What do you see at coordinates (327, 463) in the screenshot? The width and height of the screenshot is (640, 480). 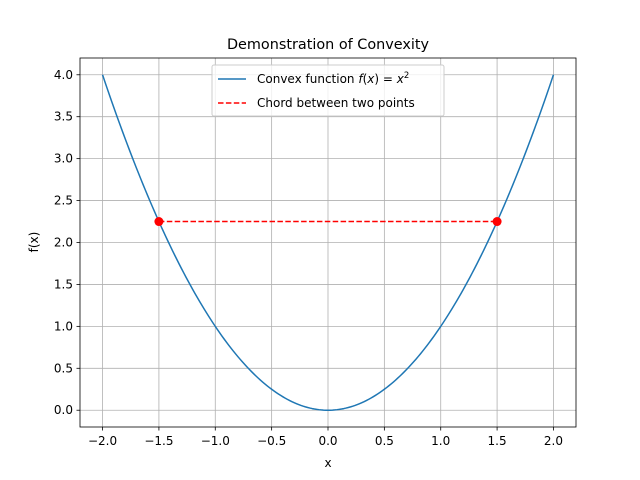 I see `x-axis-label: x` at bounding box center [327, 463].